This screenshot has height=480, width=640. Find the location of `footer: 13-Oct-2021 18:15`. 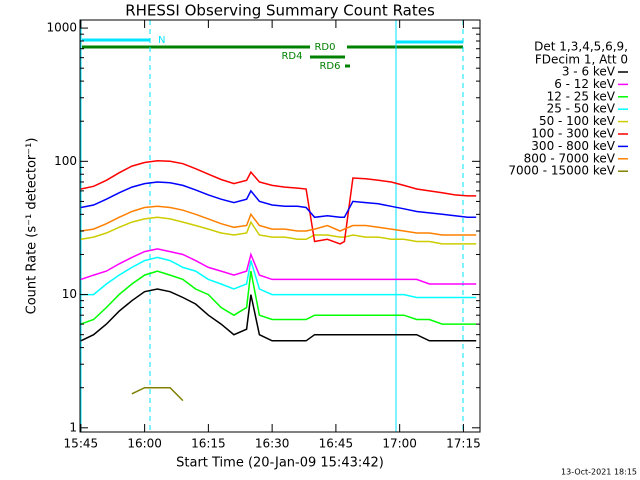

footer: 13-Oct-2021 18:15 is located at coordinates (599, 472).